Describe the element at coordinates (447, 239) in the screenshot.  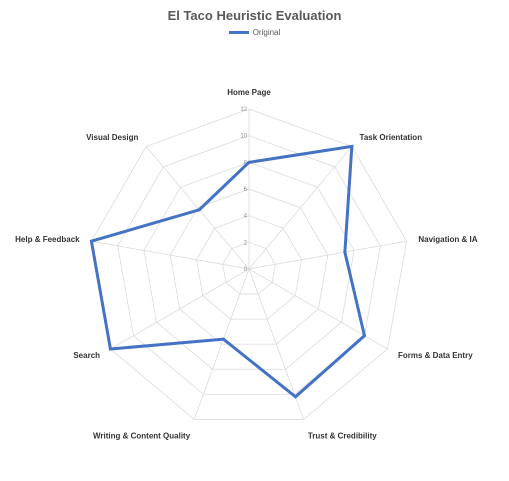
I see `category-label-navigation-ia: Navigation & IA` at that location.